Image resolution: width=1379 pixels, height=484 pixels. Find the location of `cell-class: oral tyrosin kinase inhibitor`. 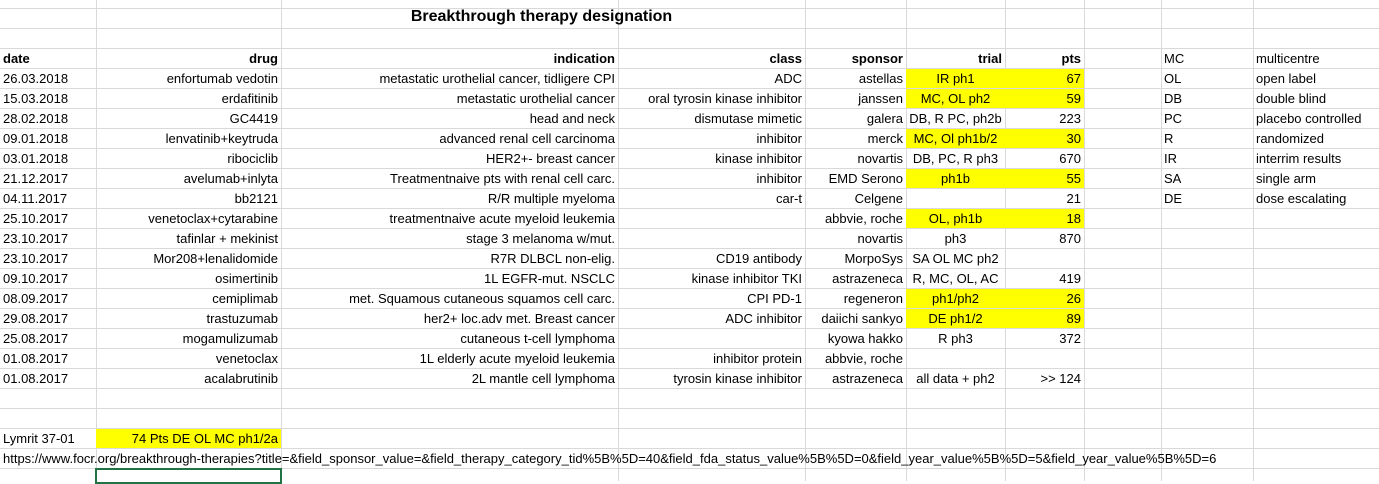

cell-class: oral tyrosin kinase inhibitor is located at coordinates (725, 98).